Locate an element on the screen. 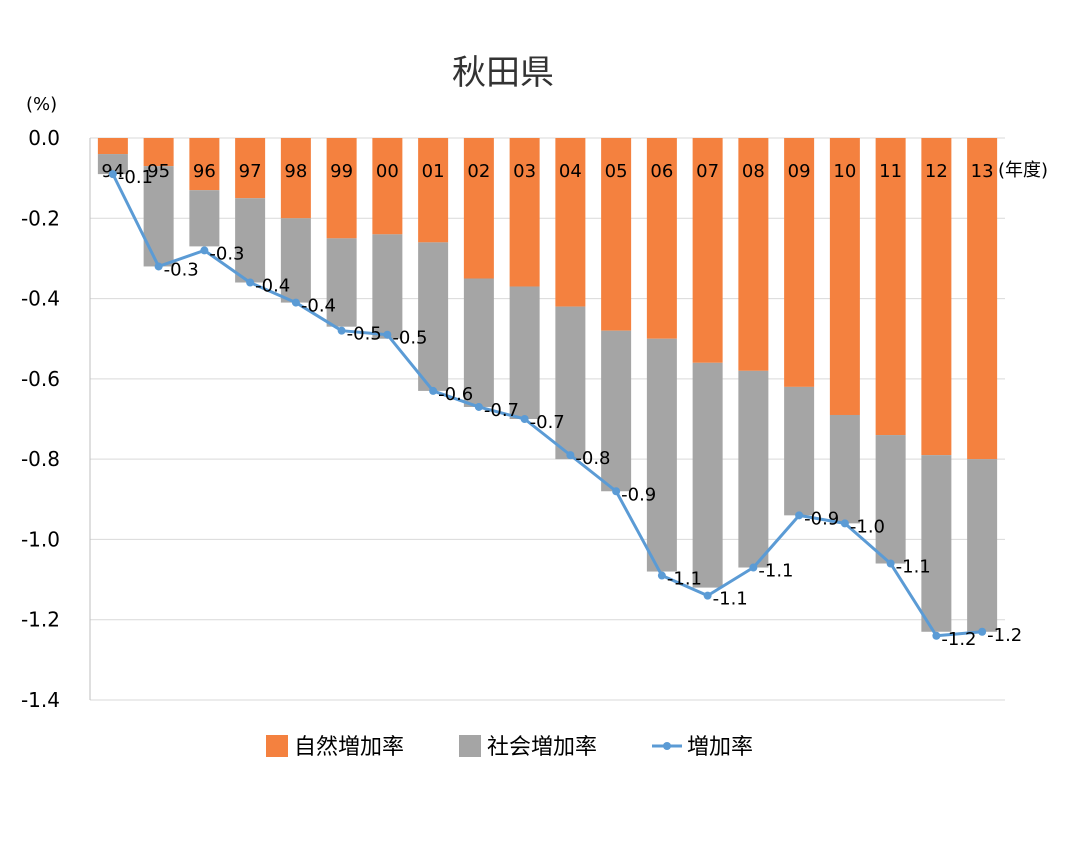 This screenshot has width=1080, height=855. y-tick-label: -0.2 is located at coordinates (40, 218).